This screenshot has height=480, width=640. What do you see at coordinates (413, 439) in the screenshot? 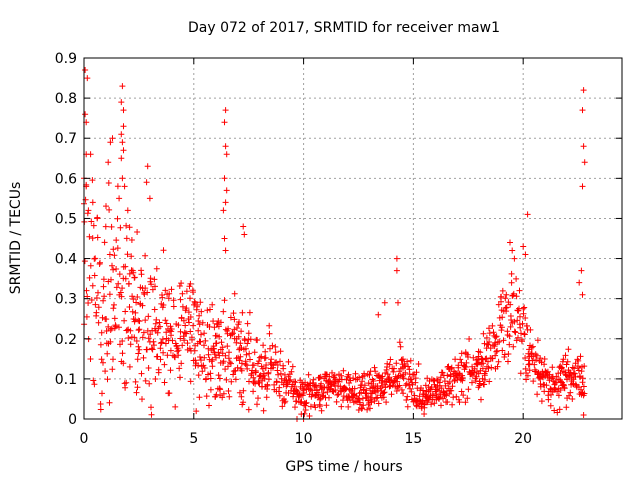
I see `x-tick-label: 15` at bounding box center [413, 439].